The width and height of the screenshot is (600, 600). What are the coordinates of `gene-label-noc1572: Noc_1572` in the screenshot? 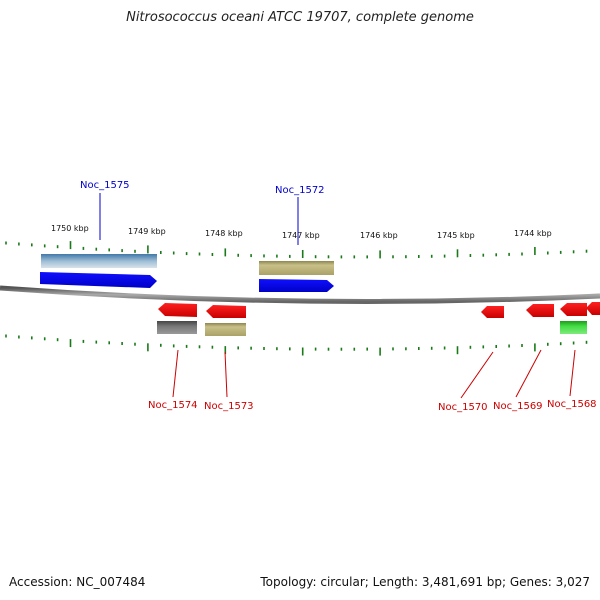 It's located at (300, 190).